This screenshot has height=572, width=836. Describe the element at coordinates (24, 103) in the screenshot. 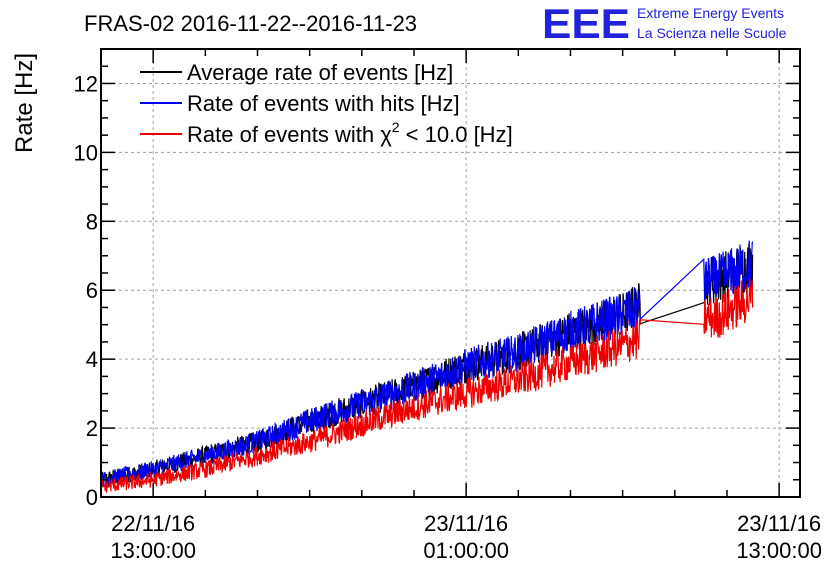

I see `y-axis-label: Rate [Hz]` at that location.